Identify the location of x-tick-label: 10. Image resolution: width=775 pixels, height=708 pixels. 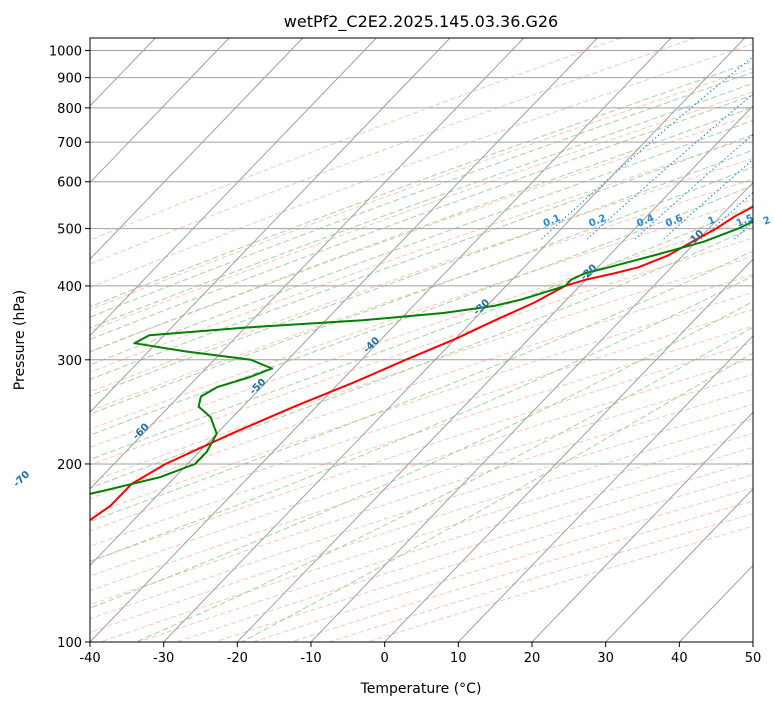
(458, 658).